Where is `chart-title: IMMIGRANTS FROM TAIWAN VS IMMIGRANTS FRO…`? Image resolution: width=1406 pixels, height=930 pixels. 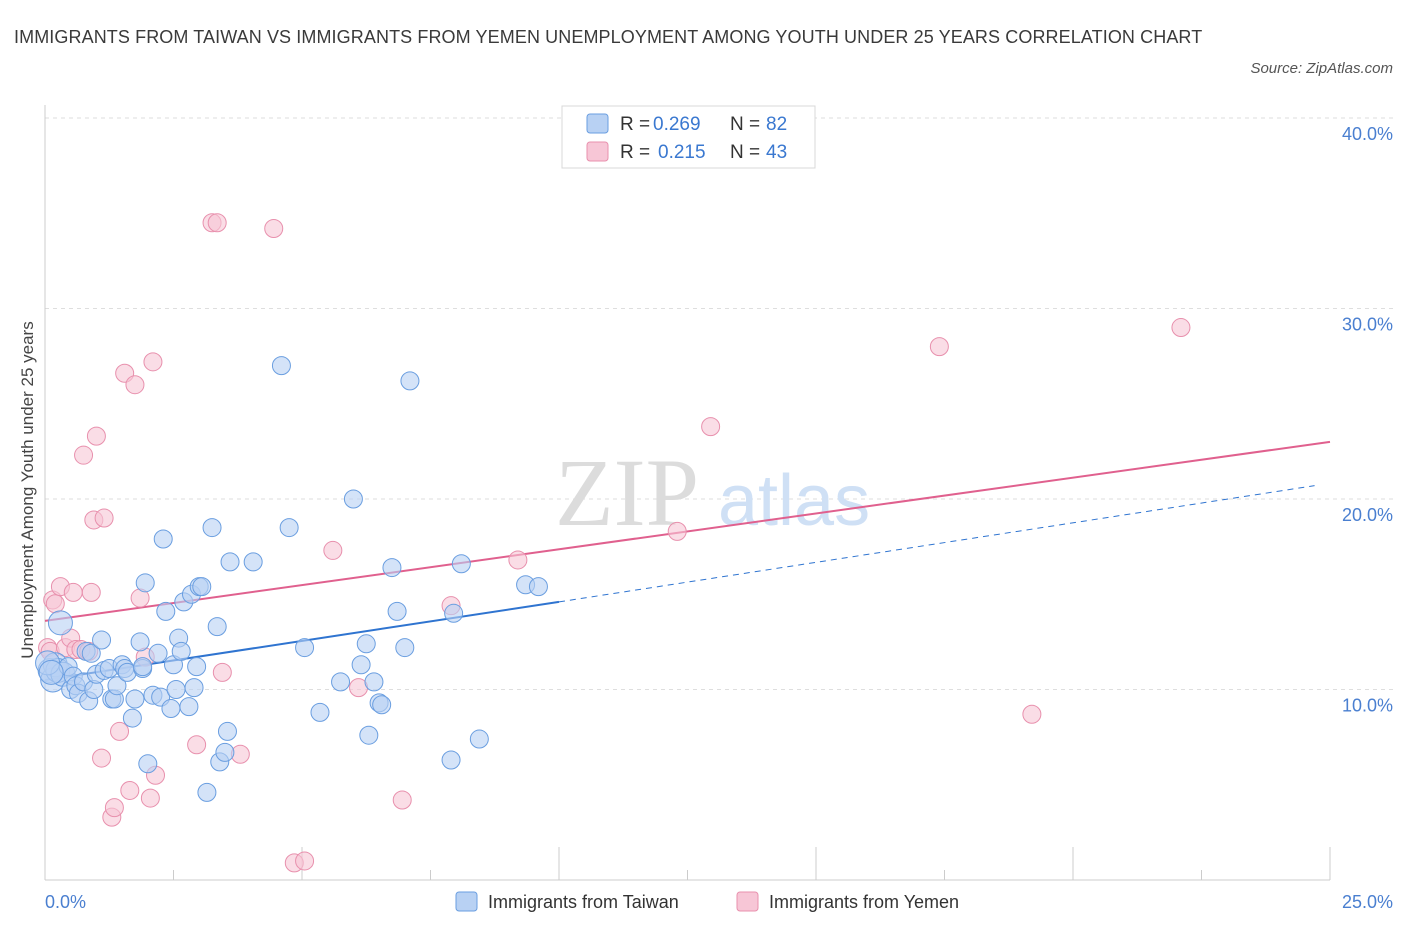 chart-title: IMMIGRANTS FROM TAIWAN VS IMMIGRANTS FRO… is located at coordinates (608, 37).